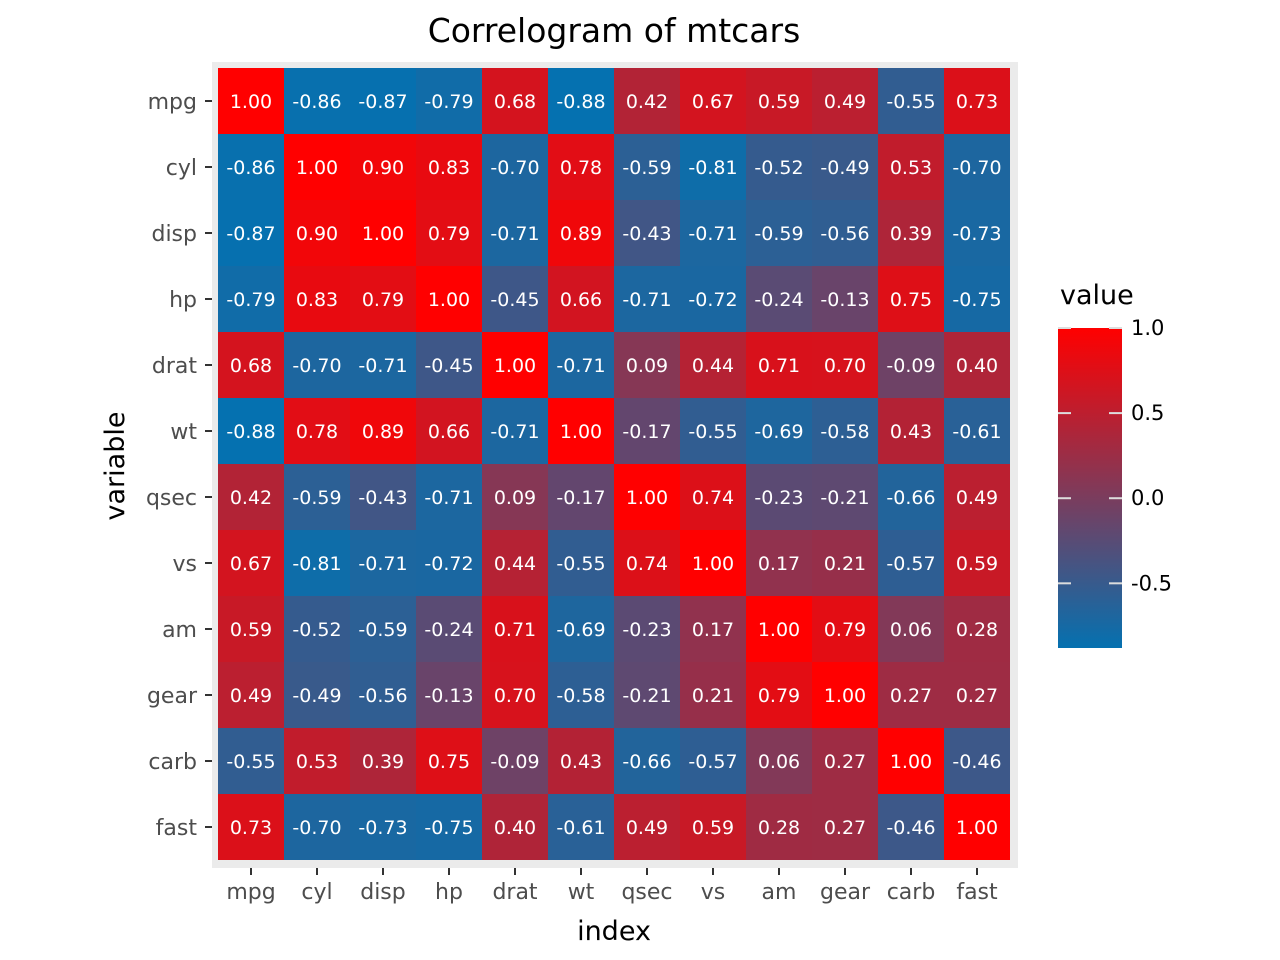  I want to click on heatmap-cell-disp-am, so click(779, 233).